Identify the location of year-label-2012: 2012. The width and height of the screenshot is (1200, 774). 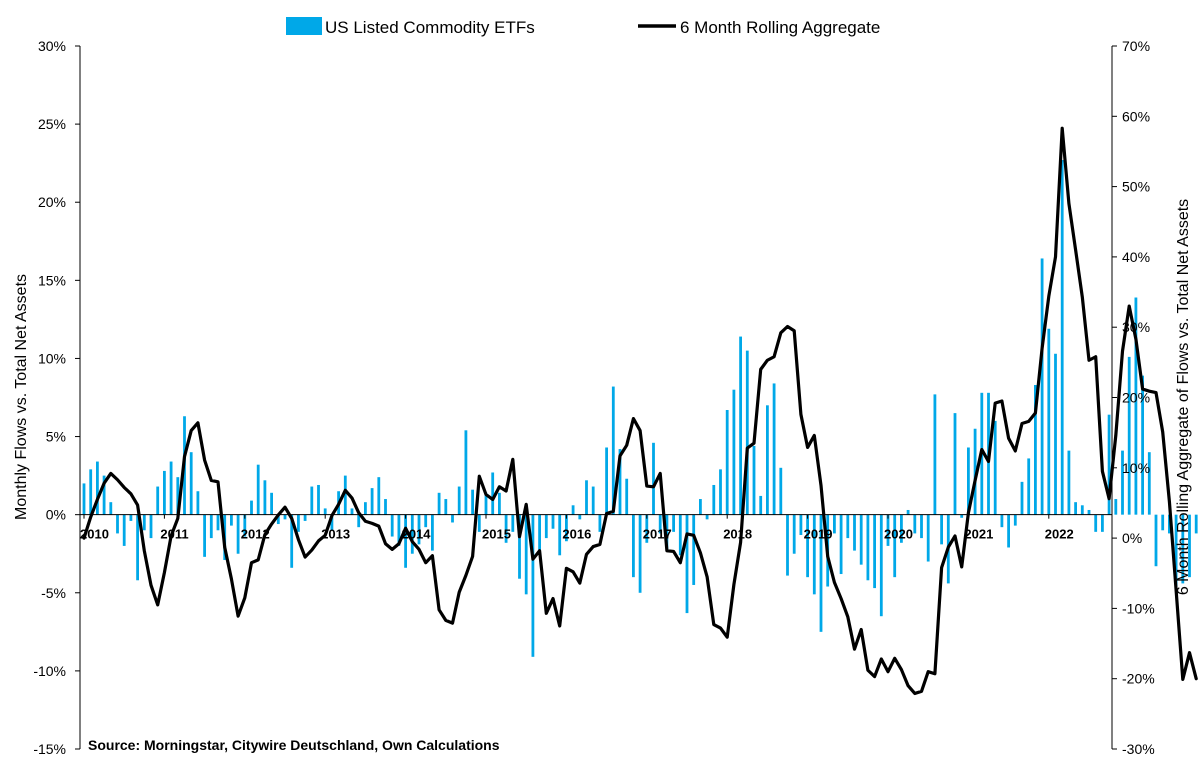
(255, 534).